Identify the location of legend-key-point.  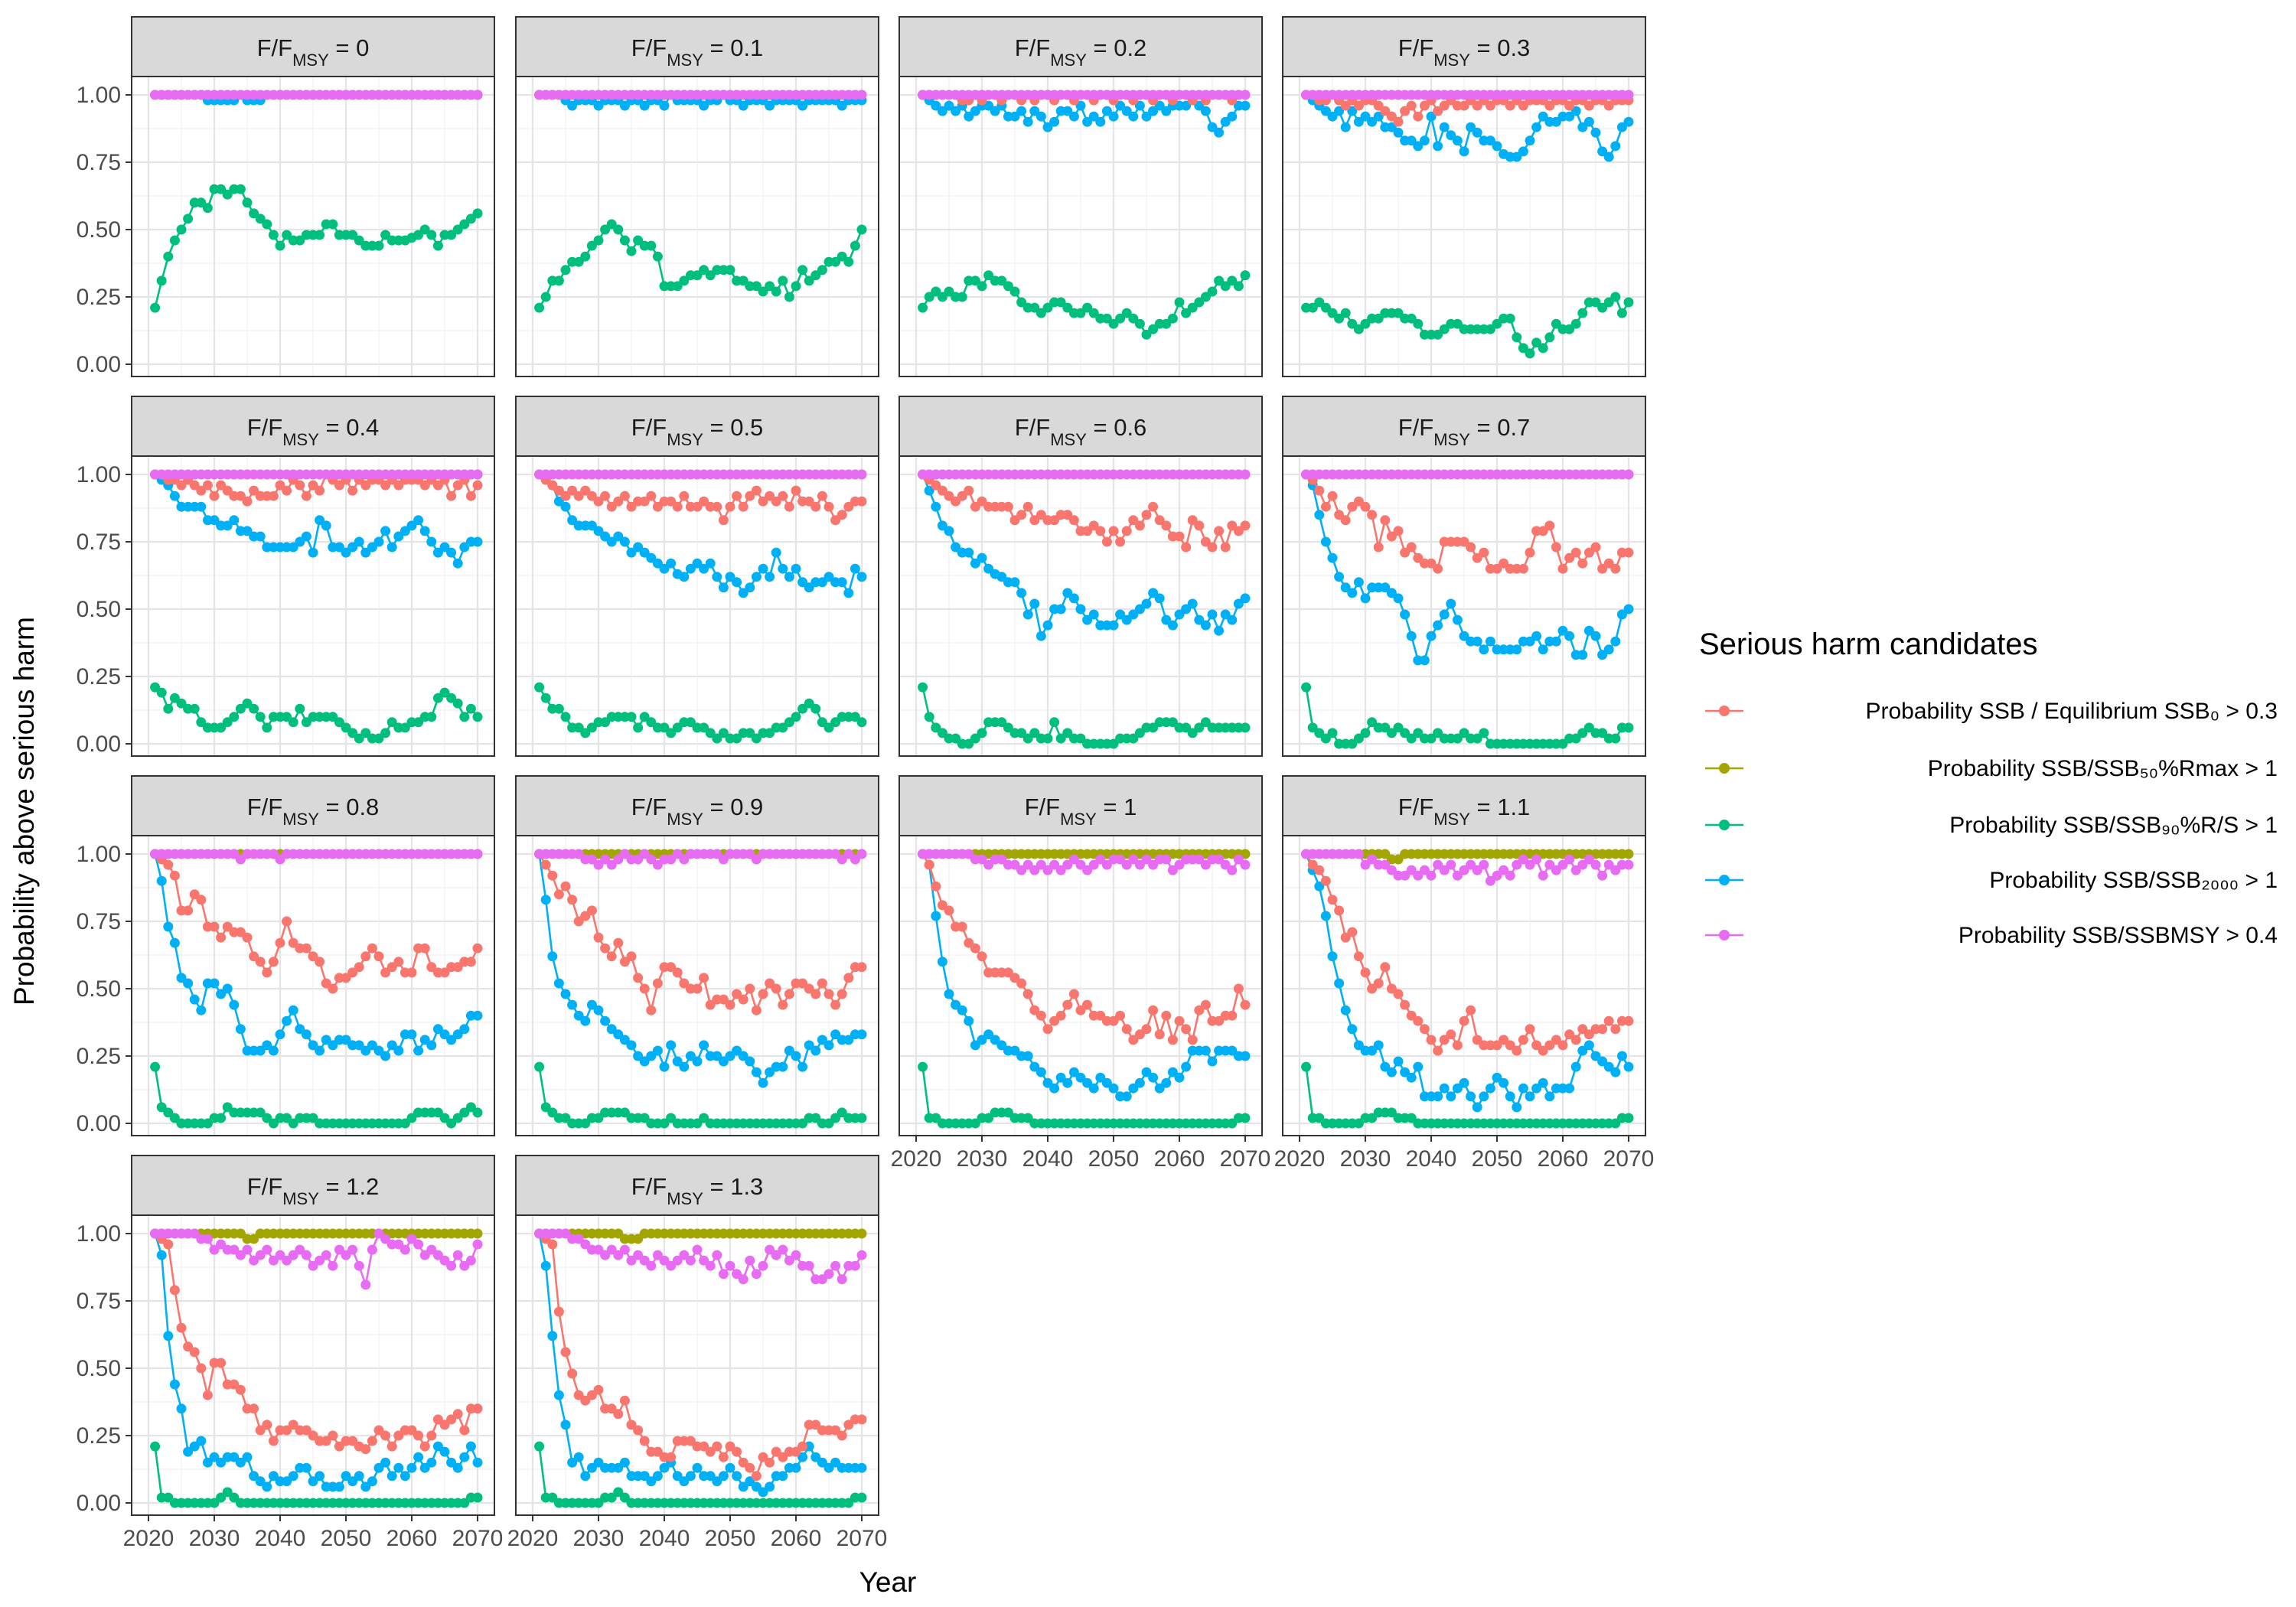
(1724, 768).